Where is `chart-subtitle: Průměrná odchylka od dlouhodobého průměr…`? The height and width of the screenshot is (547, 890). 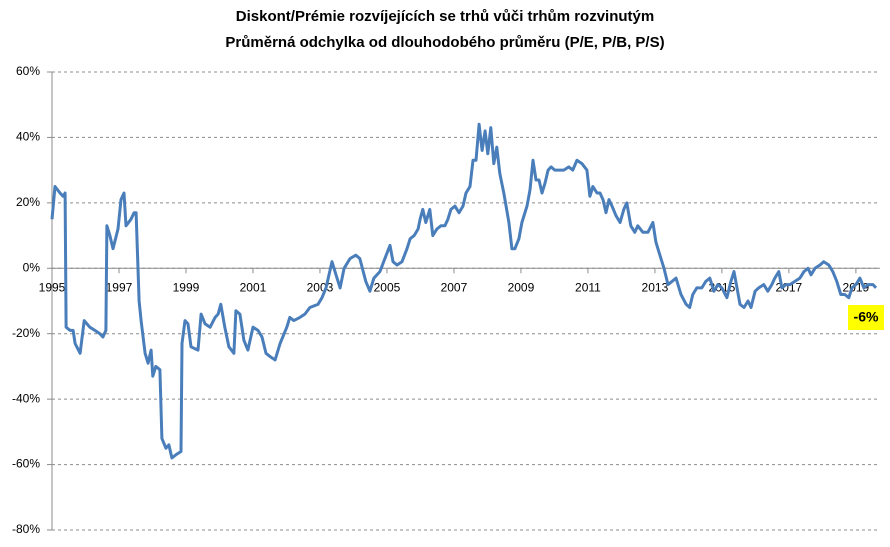 chart-subtitle: Průměrná odchylka od dlouhodobého průměr… is located at coordinates (444, 42).